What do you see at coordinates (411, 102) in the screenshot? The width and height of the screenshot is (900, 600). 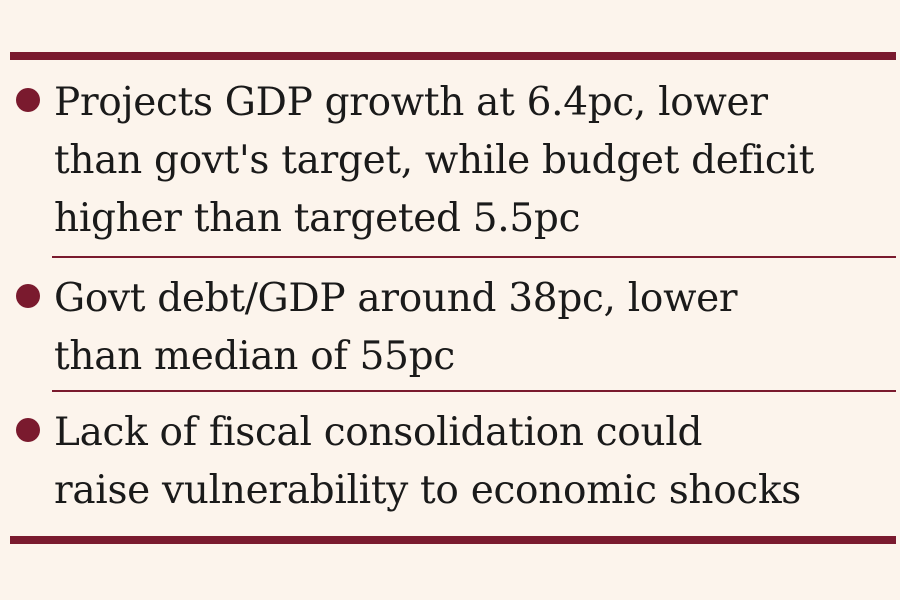 I see `bullet-text-line: Projects GDP growth at 6.4pc, lower` at bounding box center [411, 102].